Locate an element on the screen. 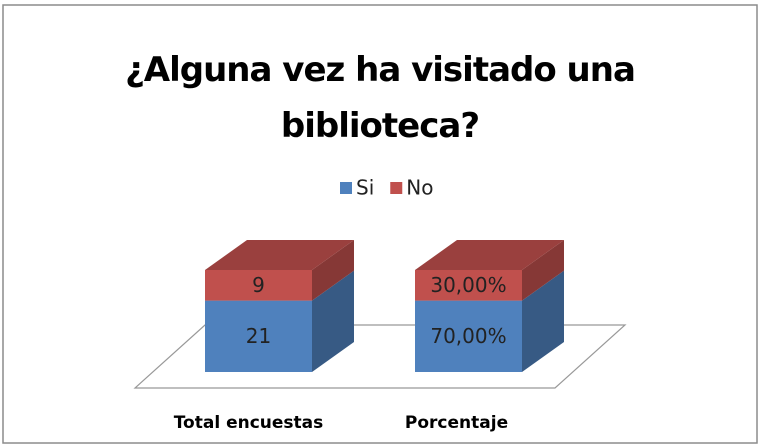 Image resolution: width=759 pixels, height=445 pixels. legend-label: Si is located at coordinates (365, 188).